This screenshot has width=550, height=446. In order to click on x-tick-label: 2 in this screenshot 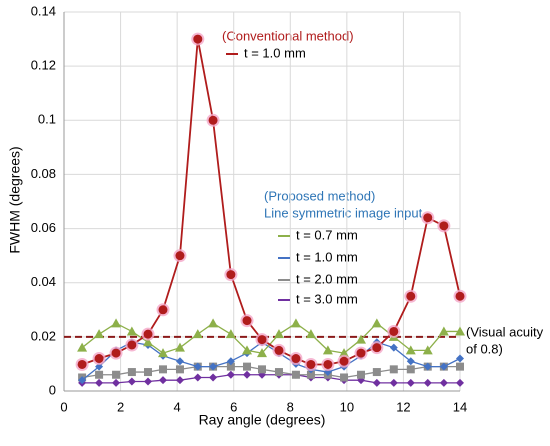, I will do `click(120, 406)`.